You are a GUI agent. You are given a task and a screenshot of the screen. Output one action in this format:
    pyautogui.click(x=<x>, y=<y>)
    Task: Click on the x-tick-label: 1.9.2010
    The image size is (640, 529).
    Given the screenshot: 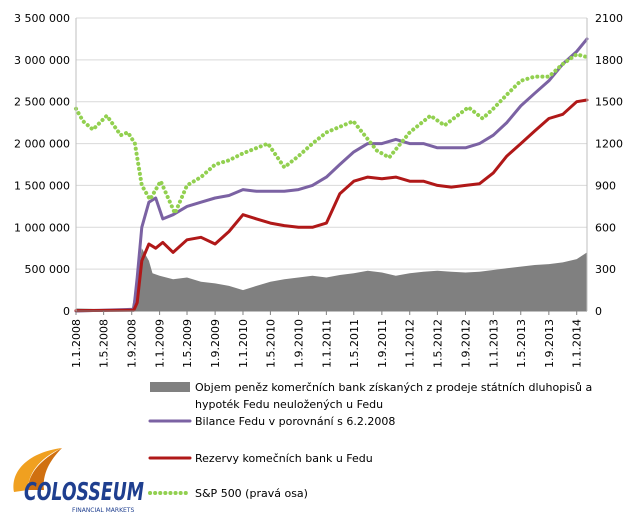 What is the action you would take?
    pyautogui.click(x=298, y=343)
    